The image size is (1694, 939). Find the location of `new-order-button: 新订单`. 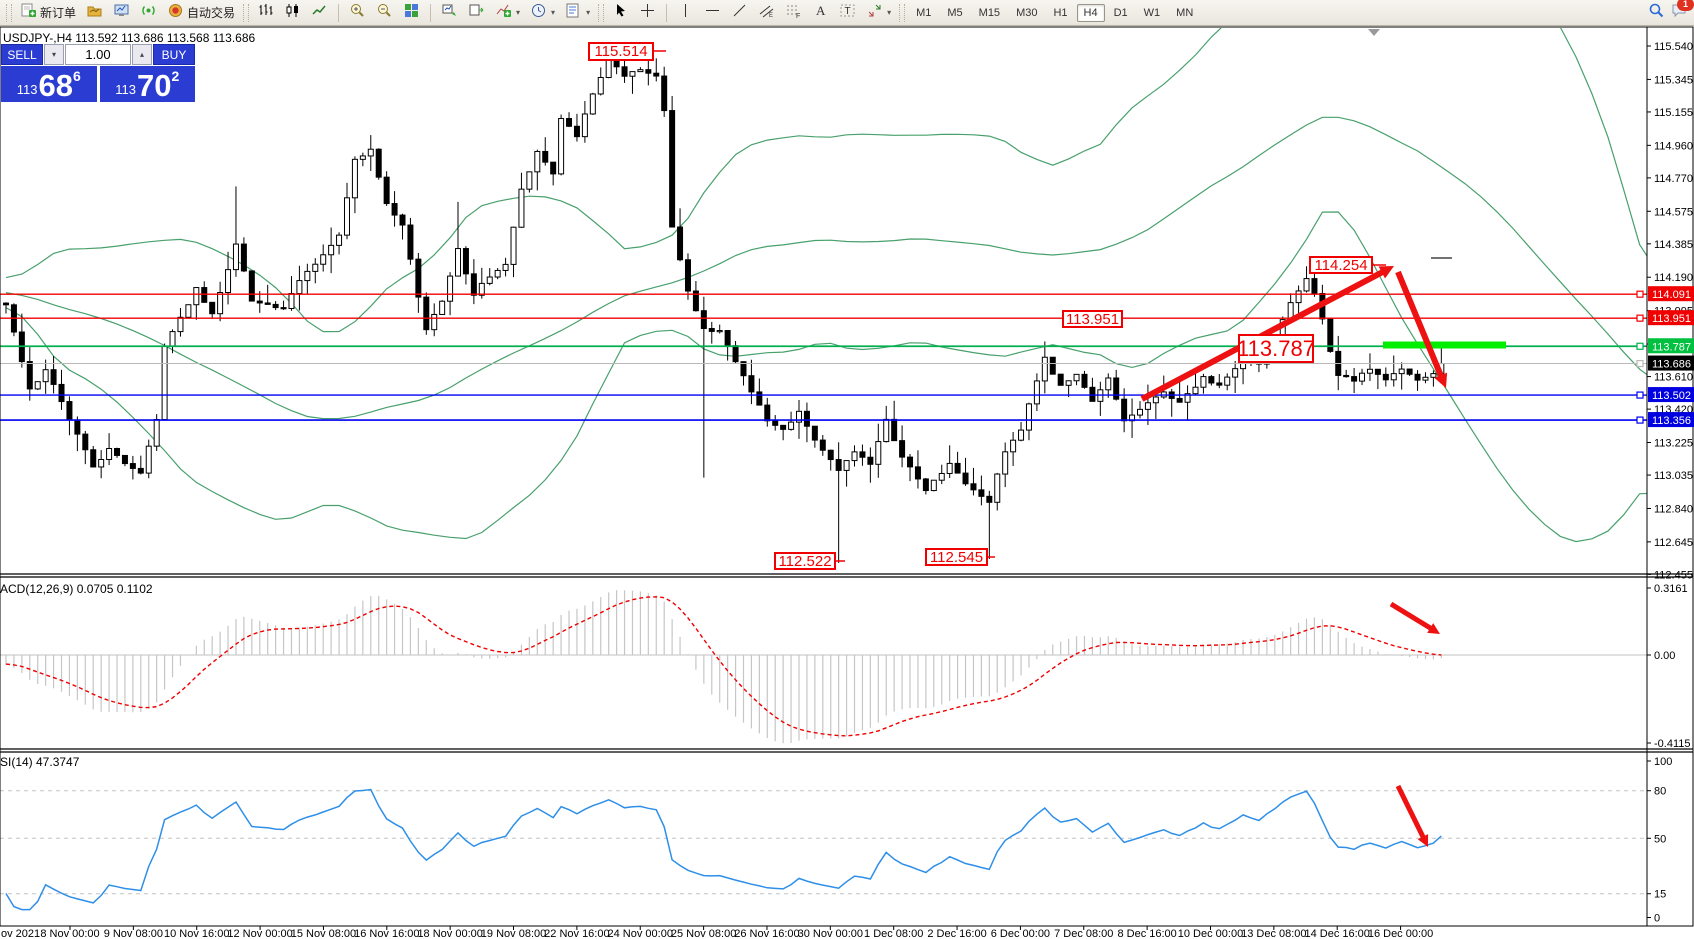

new-order-button: 新订单 is located at coordinates (48, 13).